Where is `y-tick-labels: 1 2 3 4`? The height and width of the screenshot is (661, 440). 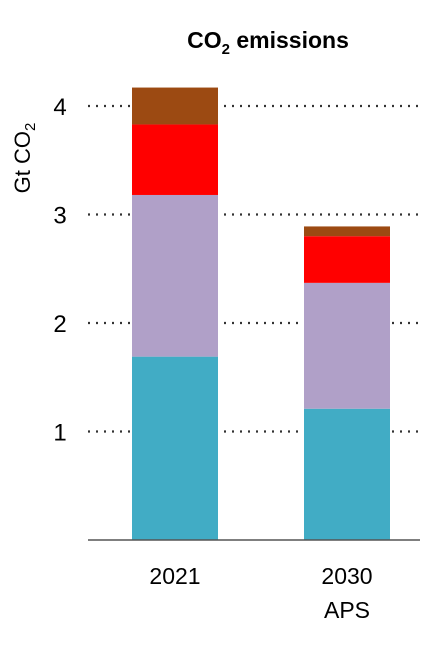 y-tick-labels: 1 2 3 4 is located at coordinates (59, 270).